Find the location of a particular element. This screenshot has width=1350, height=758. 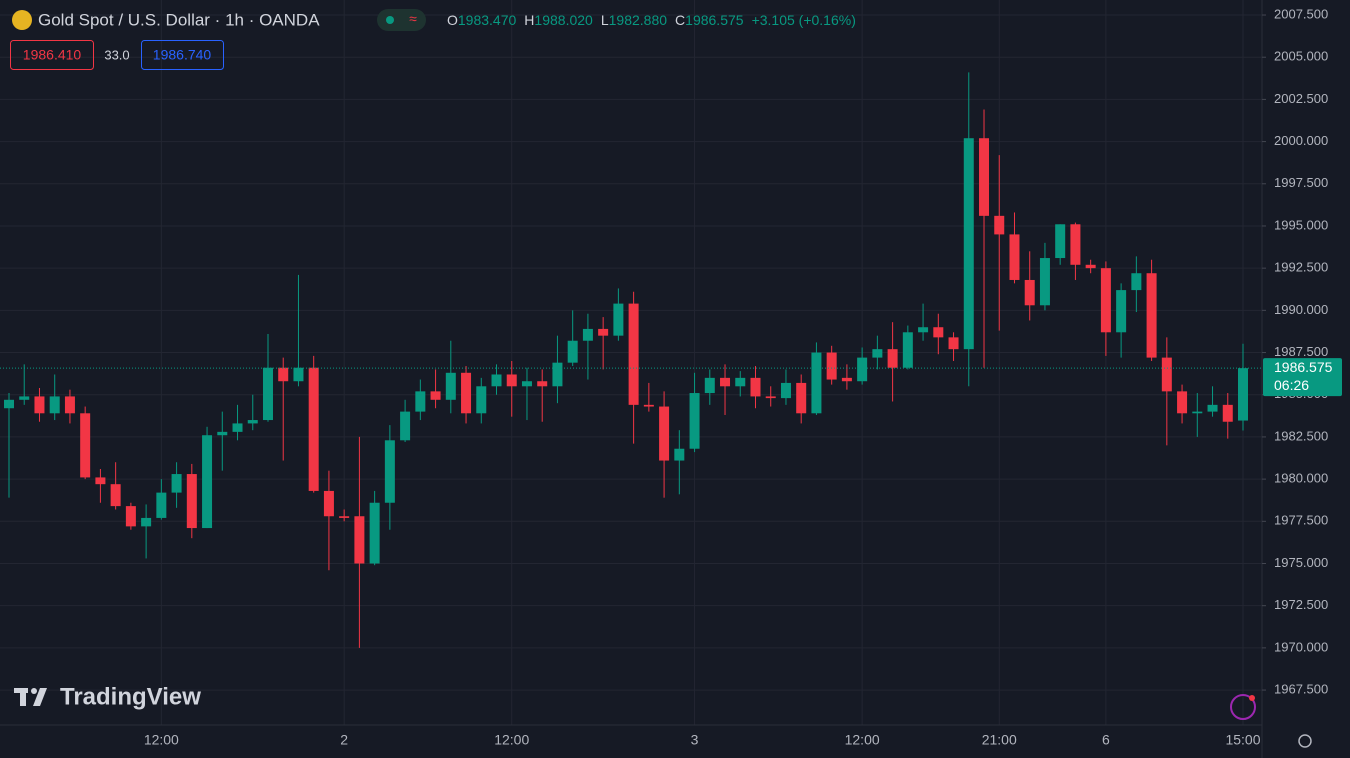

countdown-label: 06:26 is located at coordinates (1291, 385).